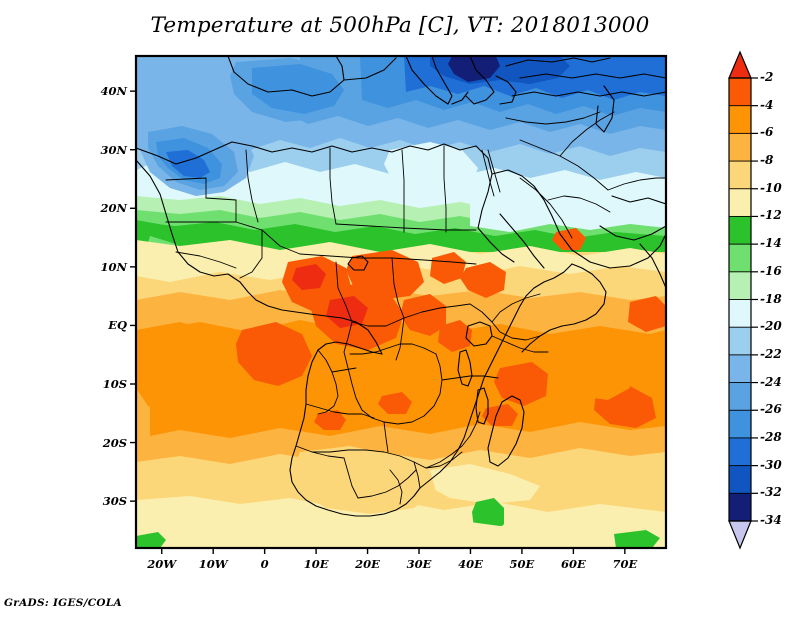 The width and height of the screenshot is (800, 618). I want to click on colorbar-bottom-arrow, so click(740, 535).